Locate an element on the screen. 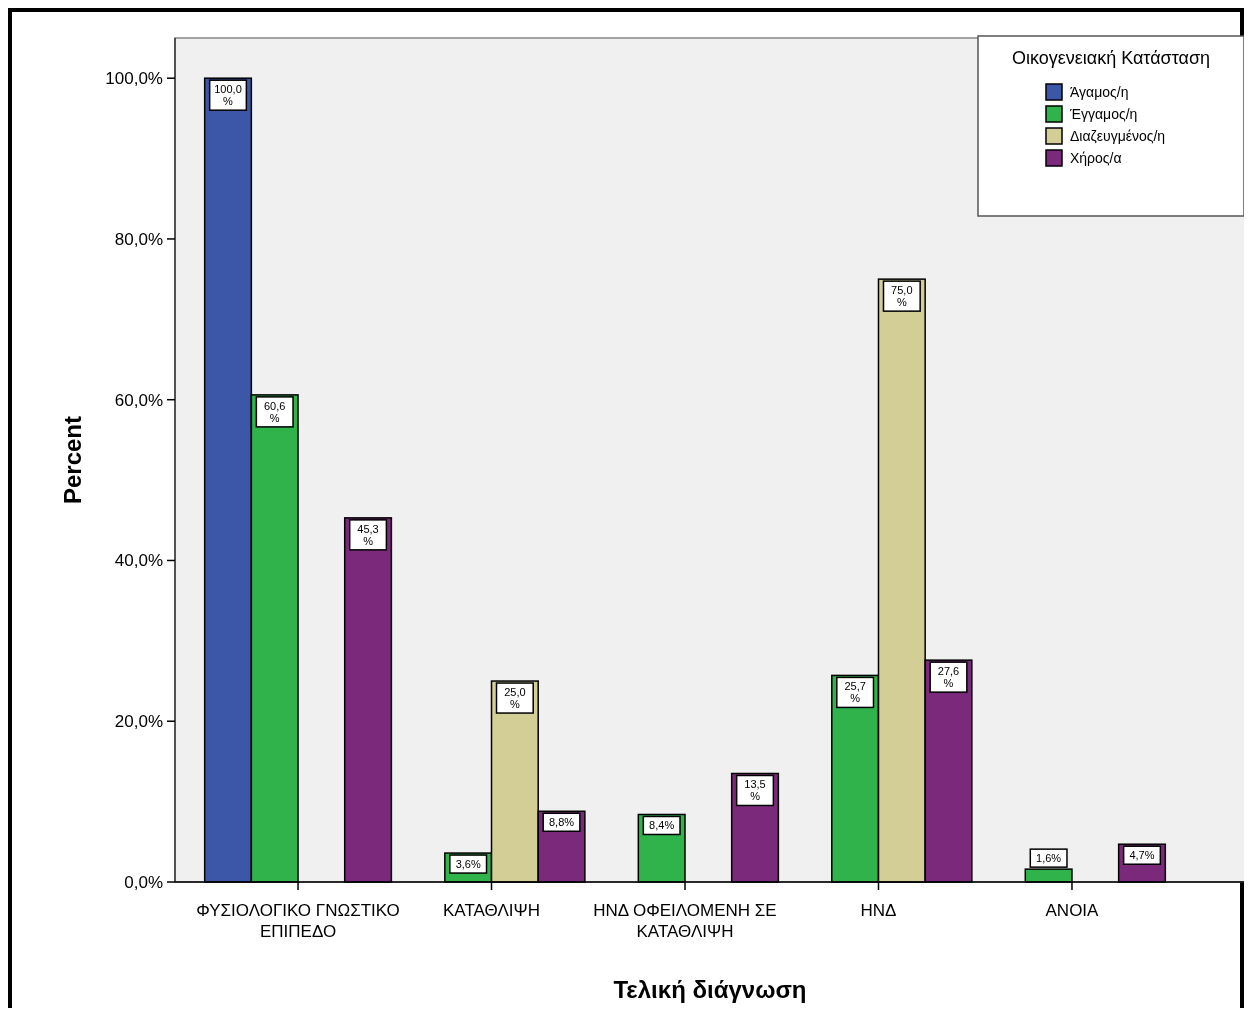 This screenshot has height=1009, width=1252. y-tick-label: 60,0% is located at coordinates (138, 400).